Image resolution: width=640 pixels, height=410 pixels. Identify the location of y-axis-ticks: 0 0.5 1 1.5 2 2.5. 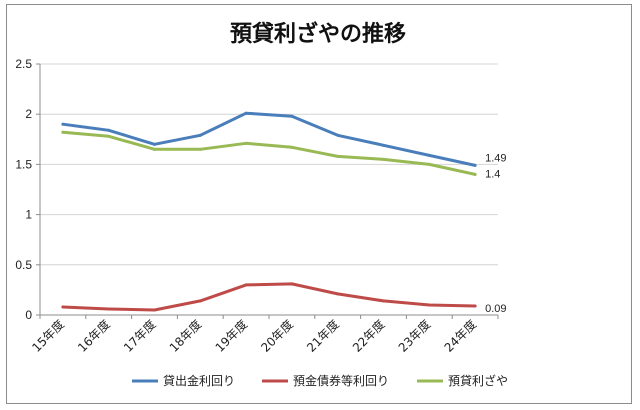
(23, 189).